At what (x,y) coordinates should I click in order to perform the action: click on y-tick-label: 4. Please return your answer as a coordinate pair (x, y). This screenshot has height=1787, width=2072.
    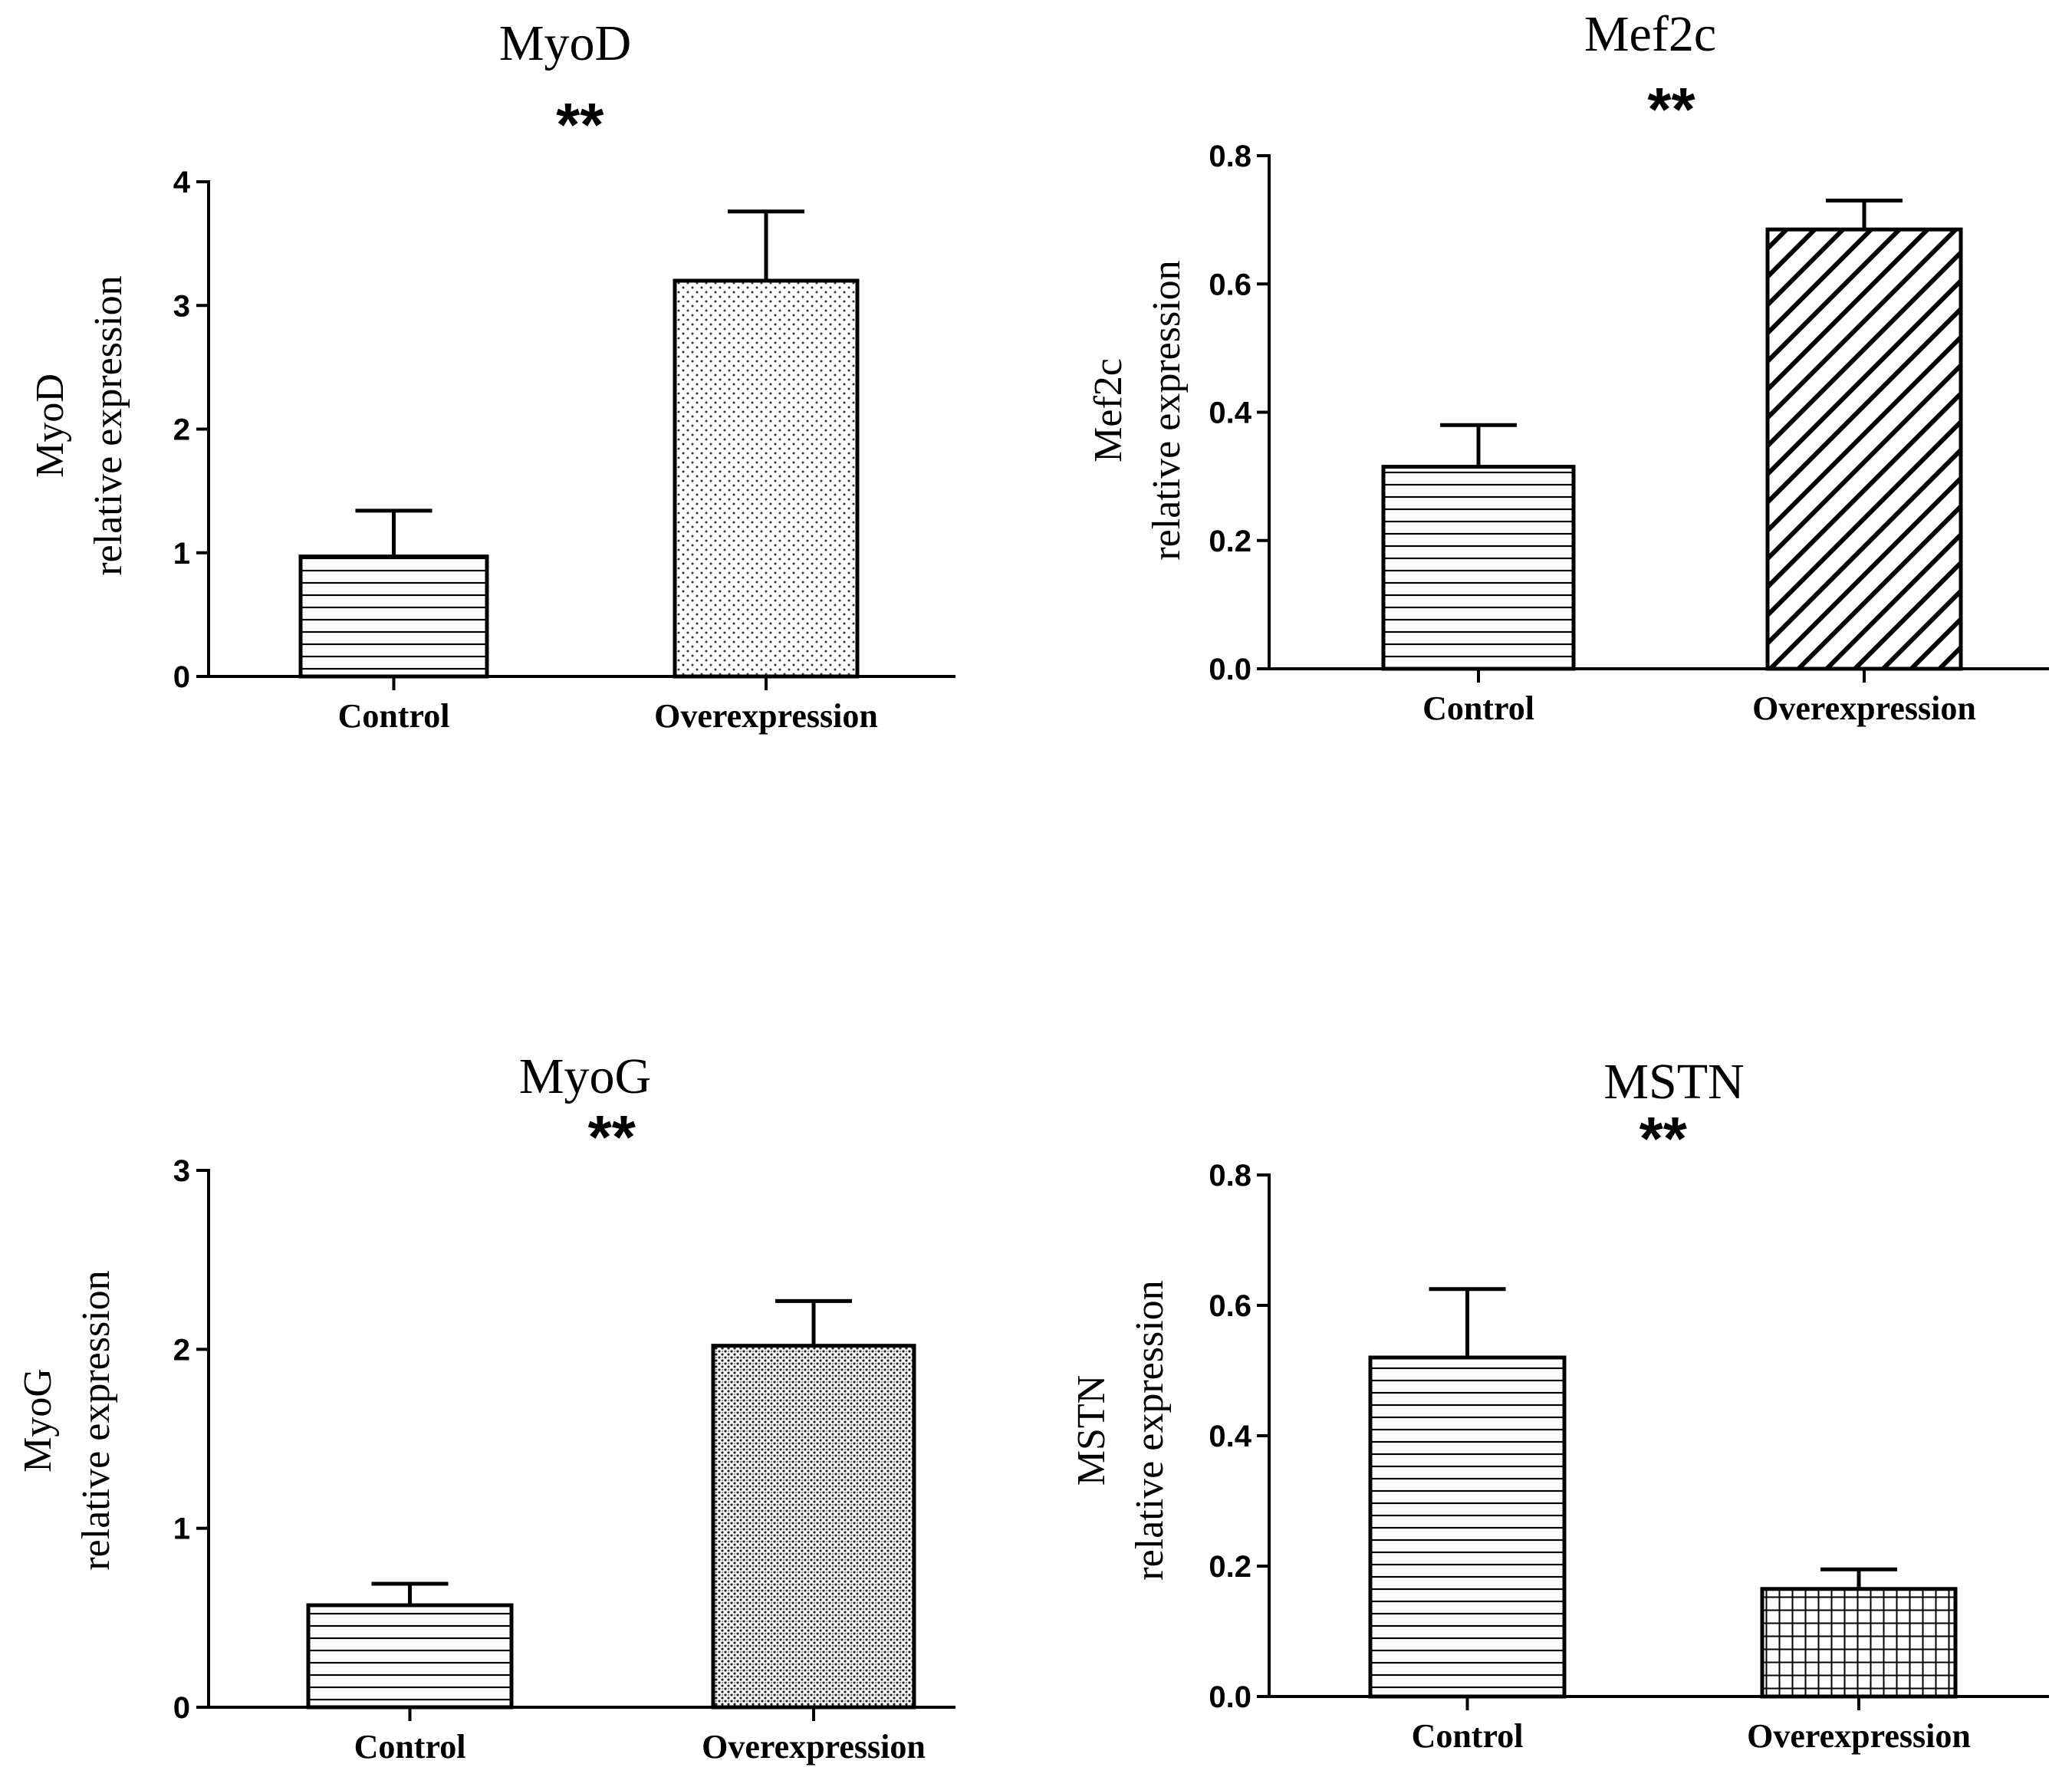
    Looking at the image, I should click on (182, 182).